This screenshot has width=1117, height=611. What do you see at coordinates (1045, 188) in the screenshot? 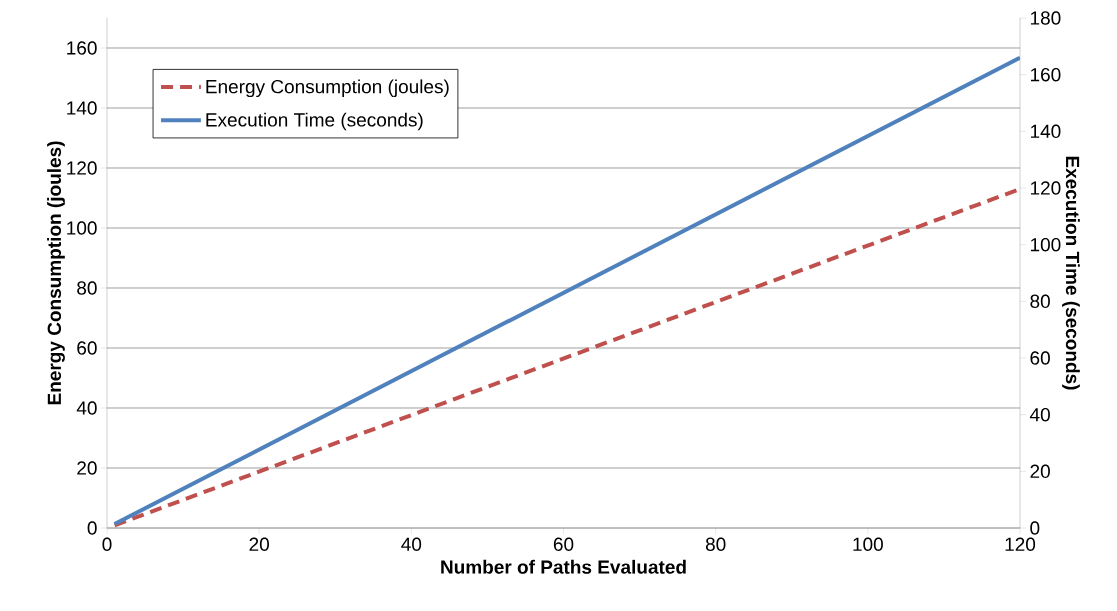
I see `y2-tick-label: 120` at bounding box center [1045, 188].